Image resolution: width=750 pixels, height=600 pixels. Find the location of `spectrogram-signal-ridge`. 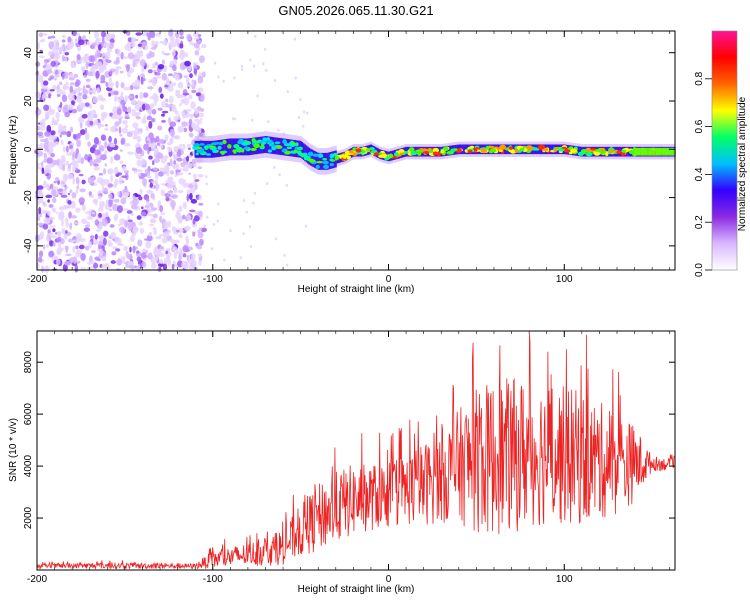

spectrogram-signal-ridge is located at coordinates (434, 153).